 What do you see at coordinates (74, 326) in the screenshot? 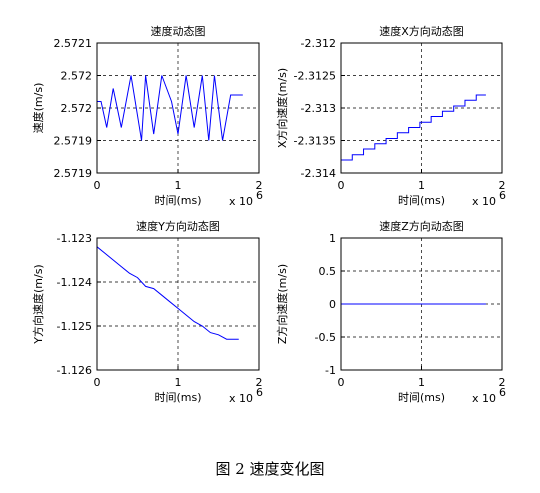
I see `y-tick-label: -1.125` at bounding box center [74, 326].